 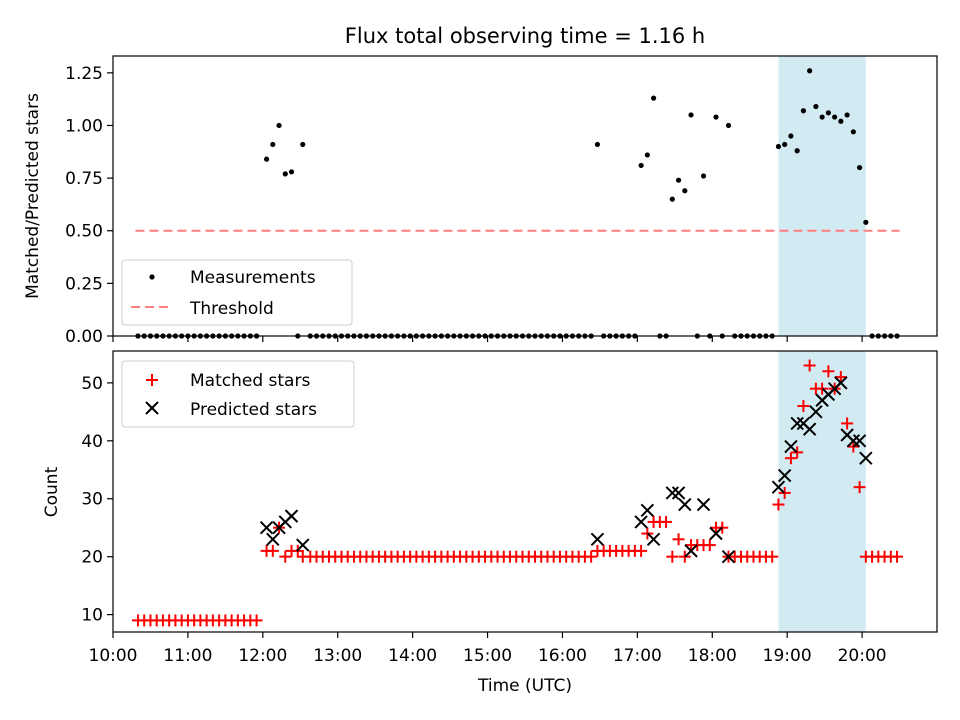 I want to click on top-ylabel: Matched/Predicted stars, so click(x=33, y=196).